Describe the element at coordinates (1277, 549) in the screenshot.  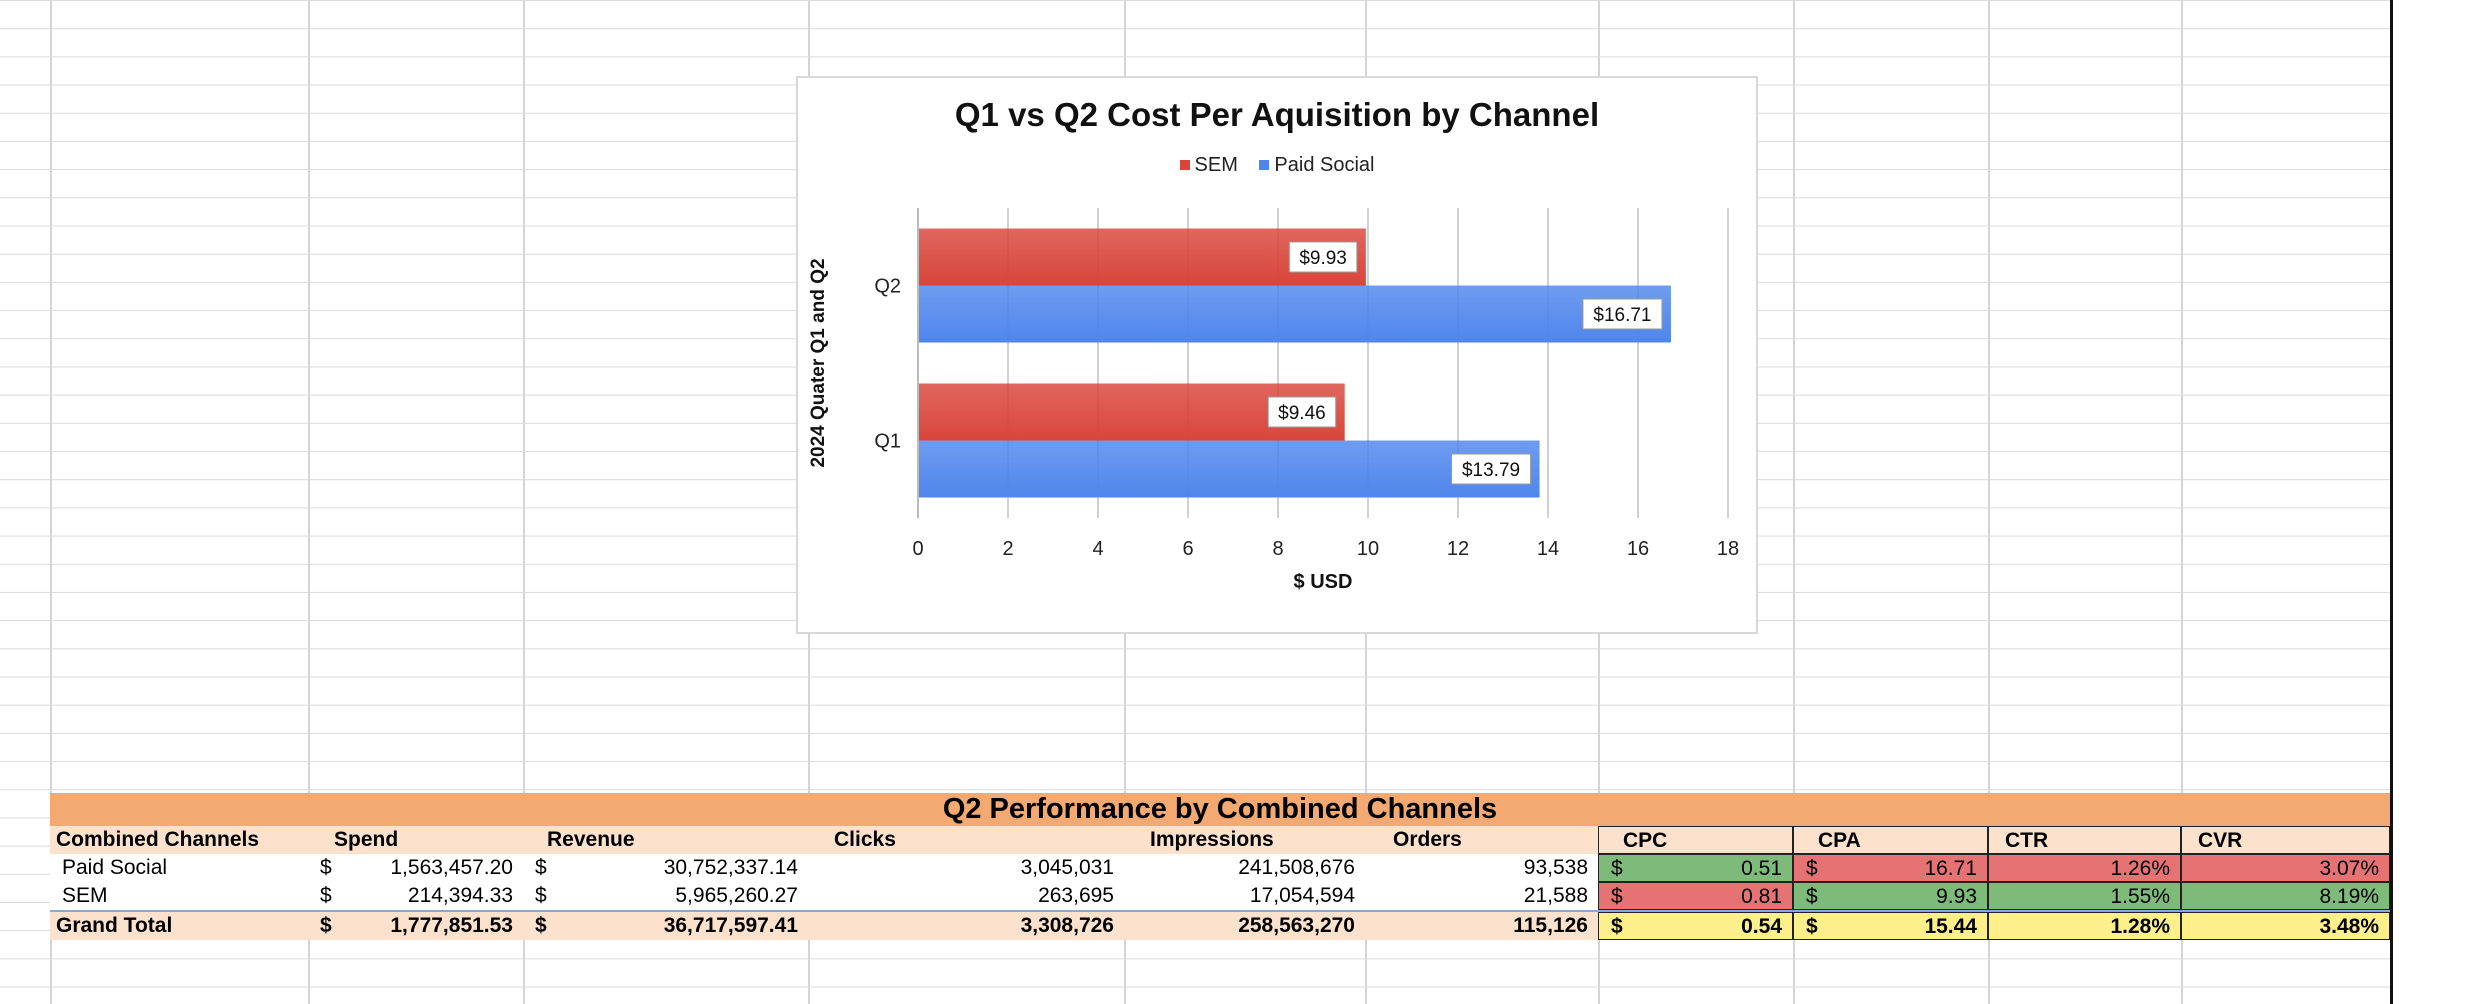
I see `x-tick-label: 8` at that location.